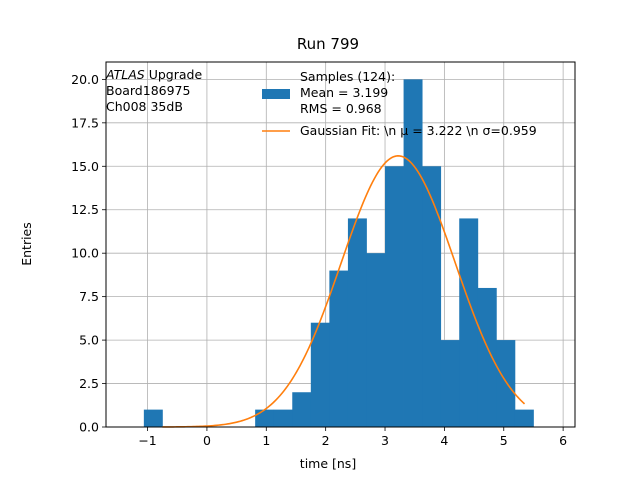  Describe the element at coordinates (85, 166) in the screenshot. I see `y-tick-label: 15.0` at that location.